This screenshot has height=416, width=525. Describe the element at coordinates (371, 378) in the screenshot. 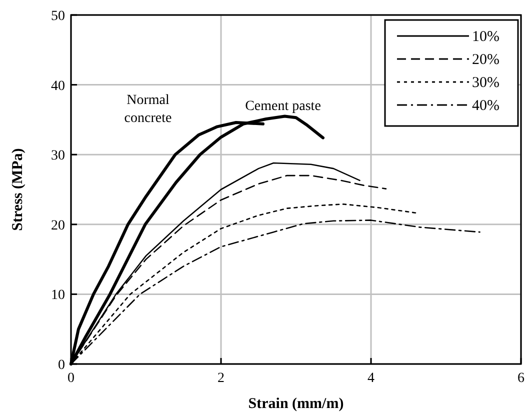

I see `x-tick-label: 4` at that location.